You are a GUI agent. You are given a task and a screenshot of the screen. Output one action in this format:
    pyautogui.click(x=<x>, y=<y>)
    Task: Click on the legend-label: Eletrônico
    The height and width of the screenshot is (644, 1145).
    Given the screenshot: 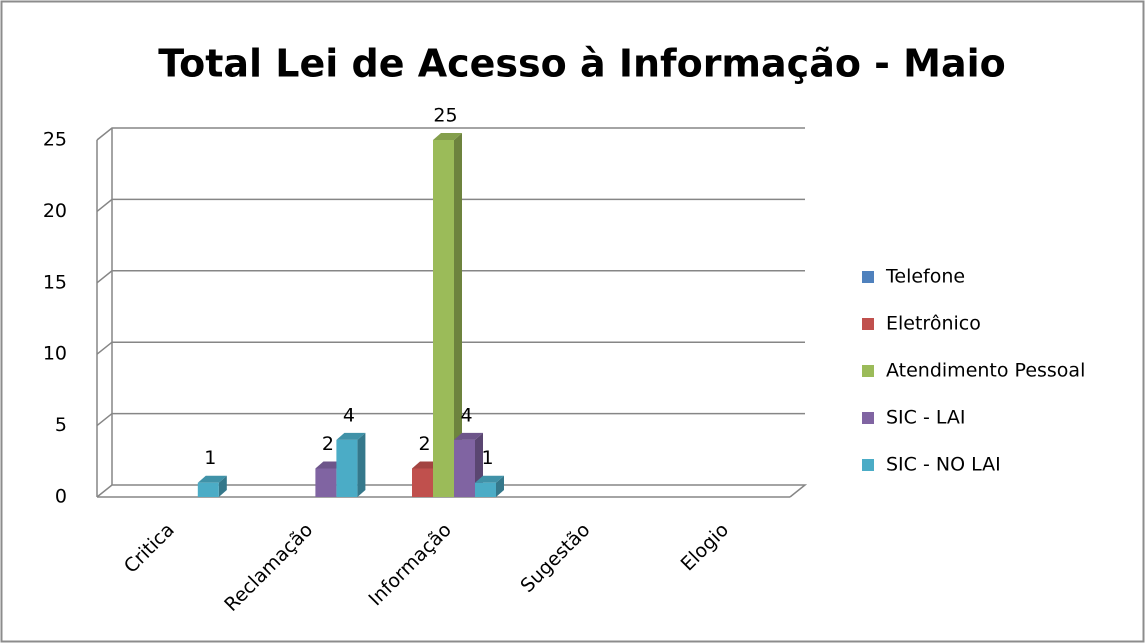 What is the action you would take?
    pyautogui.click(x=933, y=324)
    